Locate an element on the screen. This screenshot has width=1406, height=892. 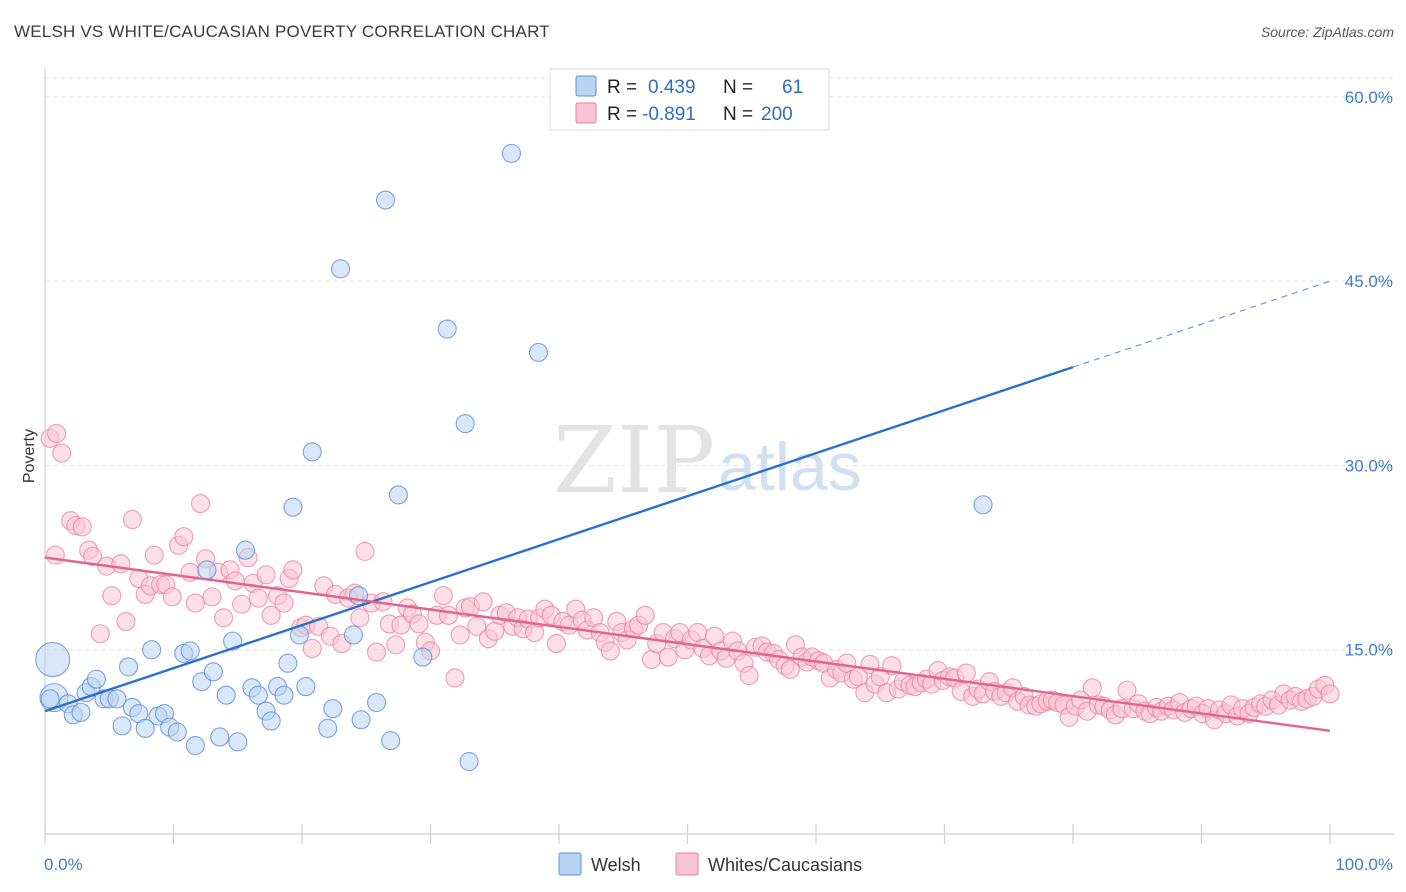
legend: R = 0.439 N = 61 R = -0.891 N = 200 is located at coordinates (689, 99).